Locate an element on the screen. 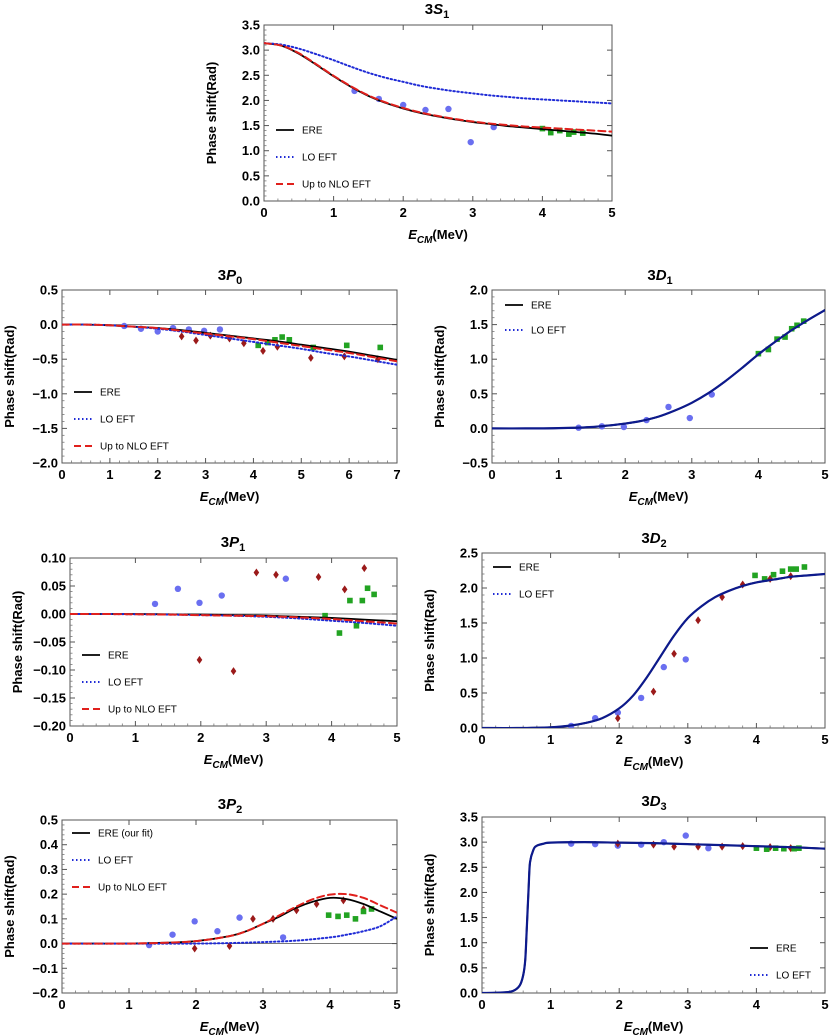 This screenshot has width=830, height=1035. y-tick-label: −0.5 is located at coordinates (45, 359).